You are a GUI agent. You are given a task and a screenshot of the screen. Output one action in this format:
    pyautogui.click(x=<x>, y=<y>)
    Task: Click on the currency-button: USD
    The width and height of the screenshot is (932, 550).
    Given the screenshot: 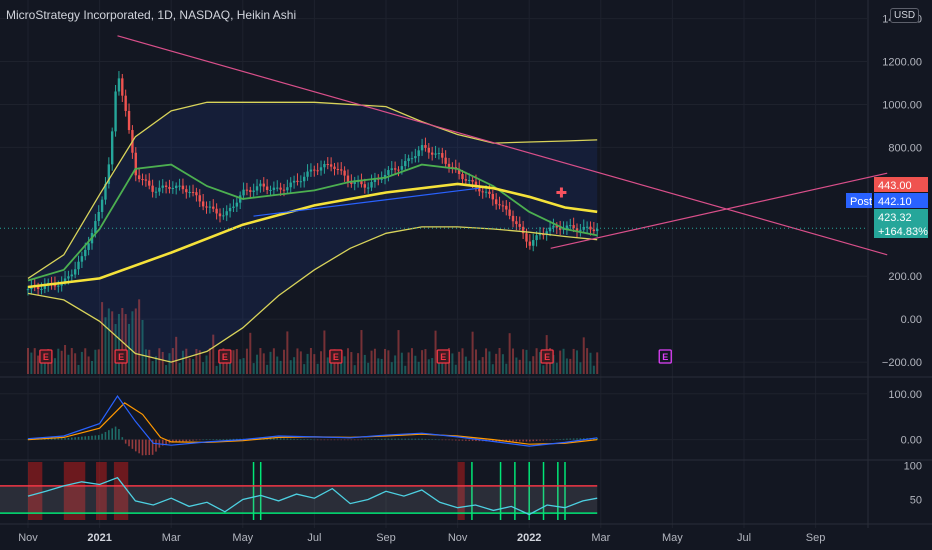 What is the action you would take?
    pyautogui.click(x=905, y=15)
    